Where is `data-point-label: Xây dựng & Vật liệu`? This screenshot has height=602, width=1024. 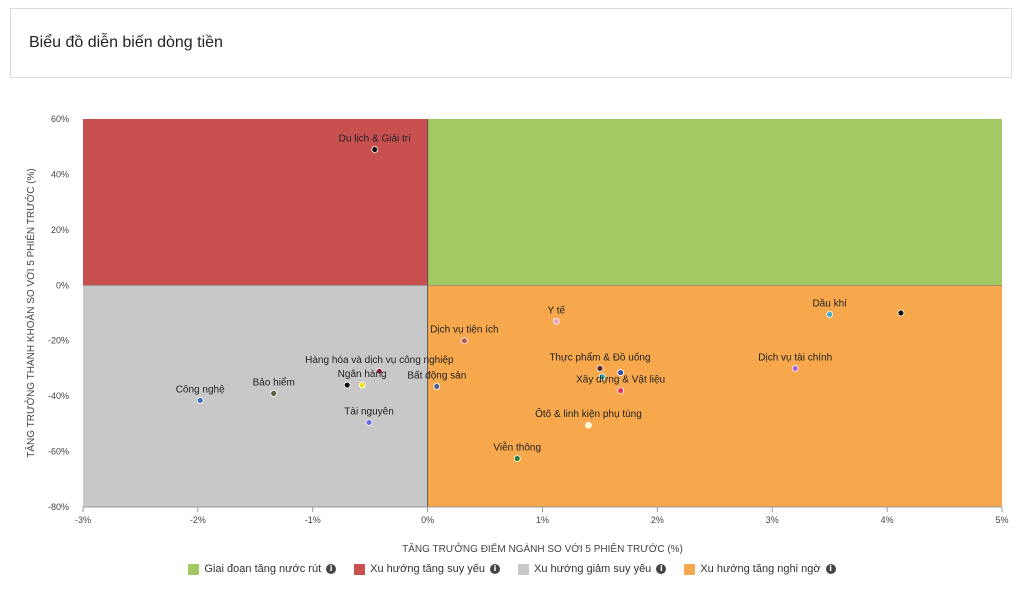
data-point-label: Xây dựng & Vật liệu is located at coordinates (620, 380).